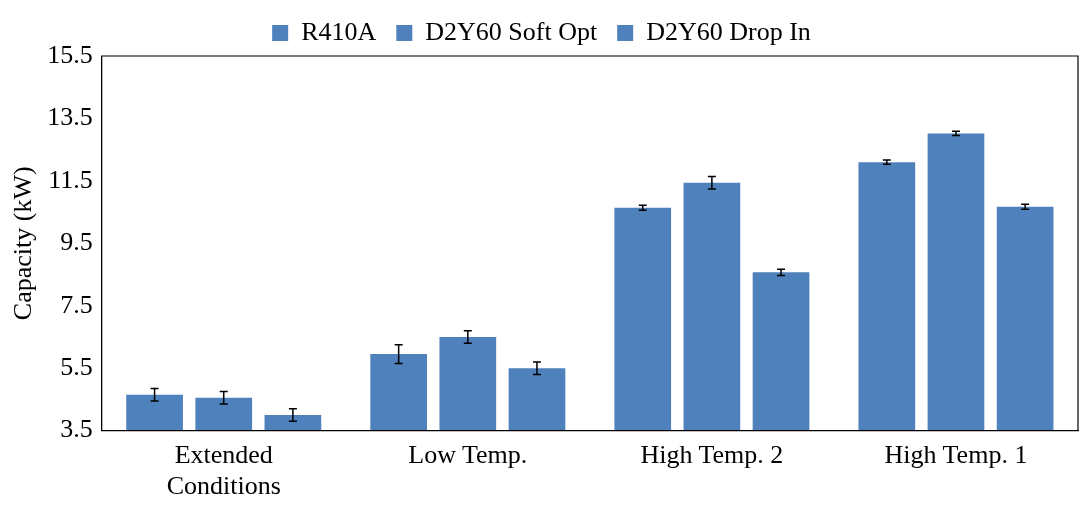  Describe the element at coordinates (23, 243) in the screenshot. I see `y-axis-title: Capacity (kW)` at that location.